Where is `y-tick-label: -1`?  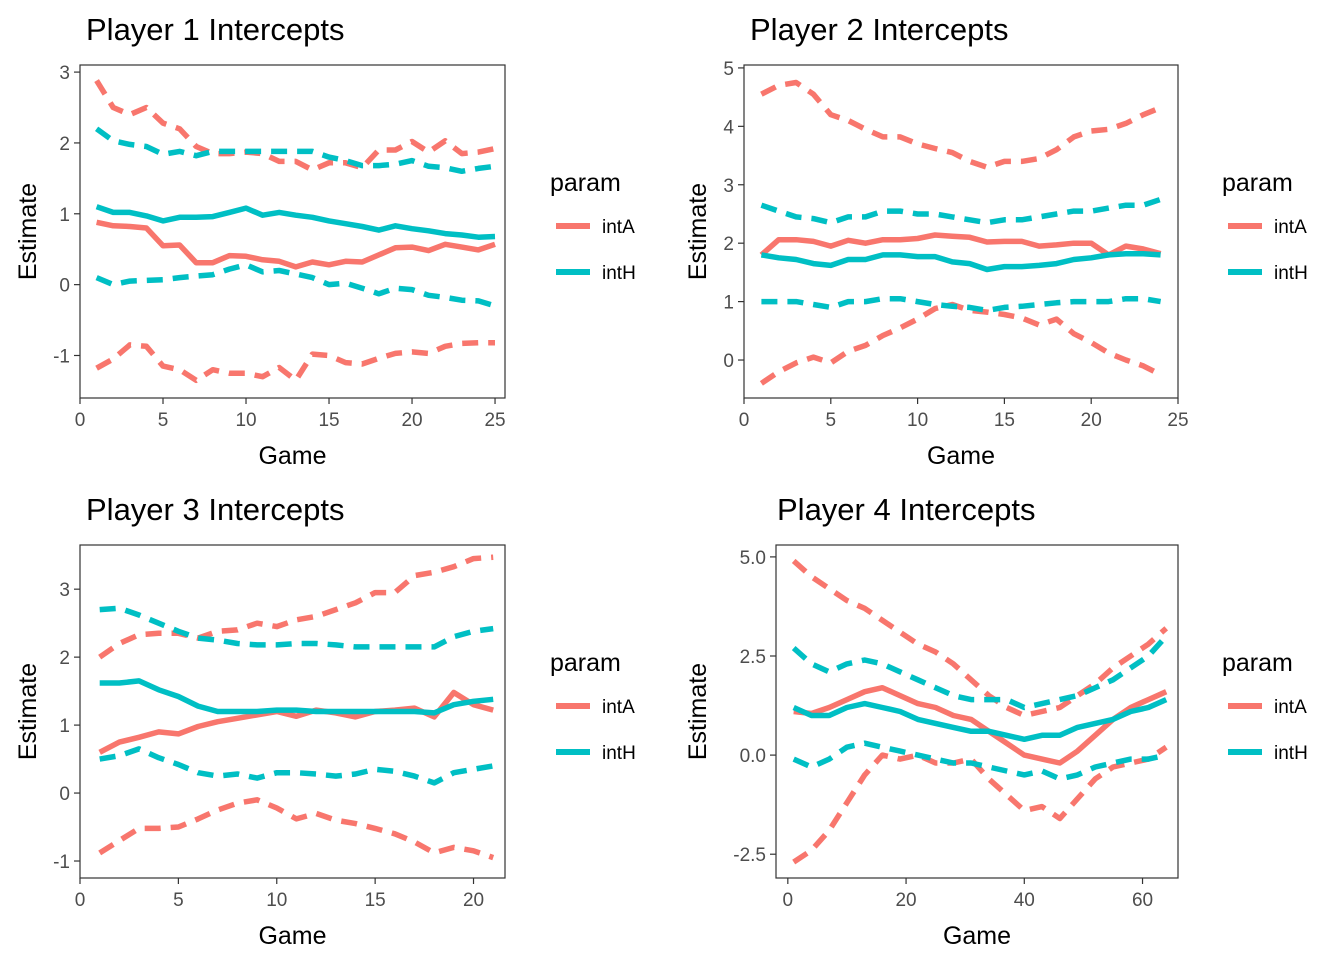 y-tick-label: -1 is located at coordinates (61, 356).